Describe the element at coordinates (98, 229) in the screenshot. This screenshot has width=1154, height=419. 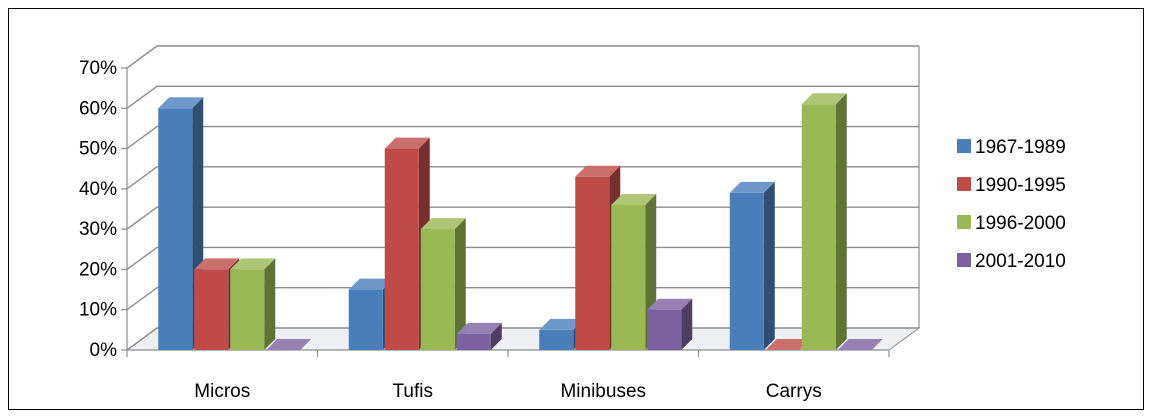
I see `y-tick-label: 30%` at that location.